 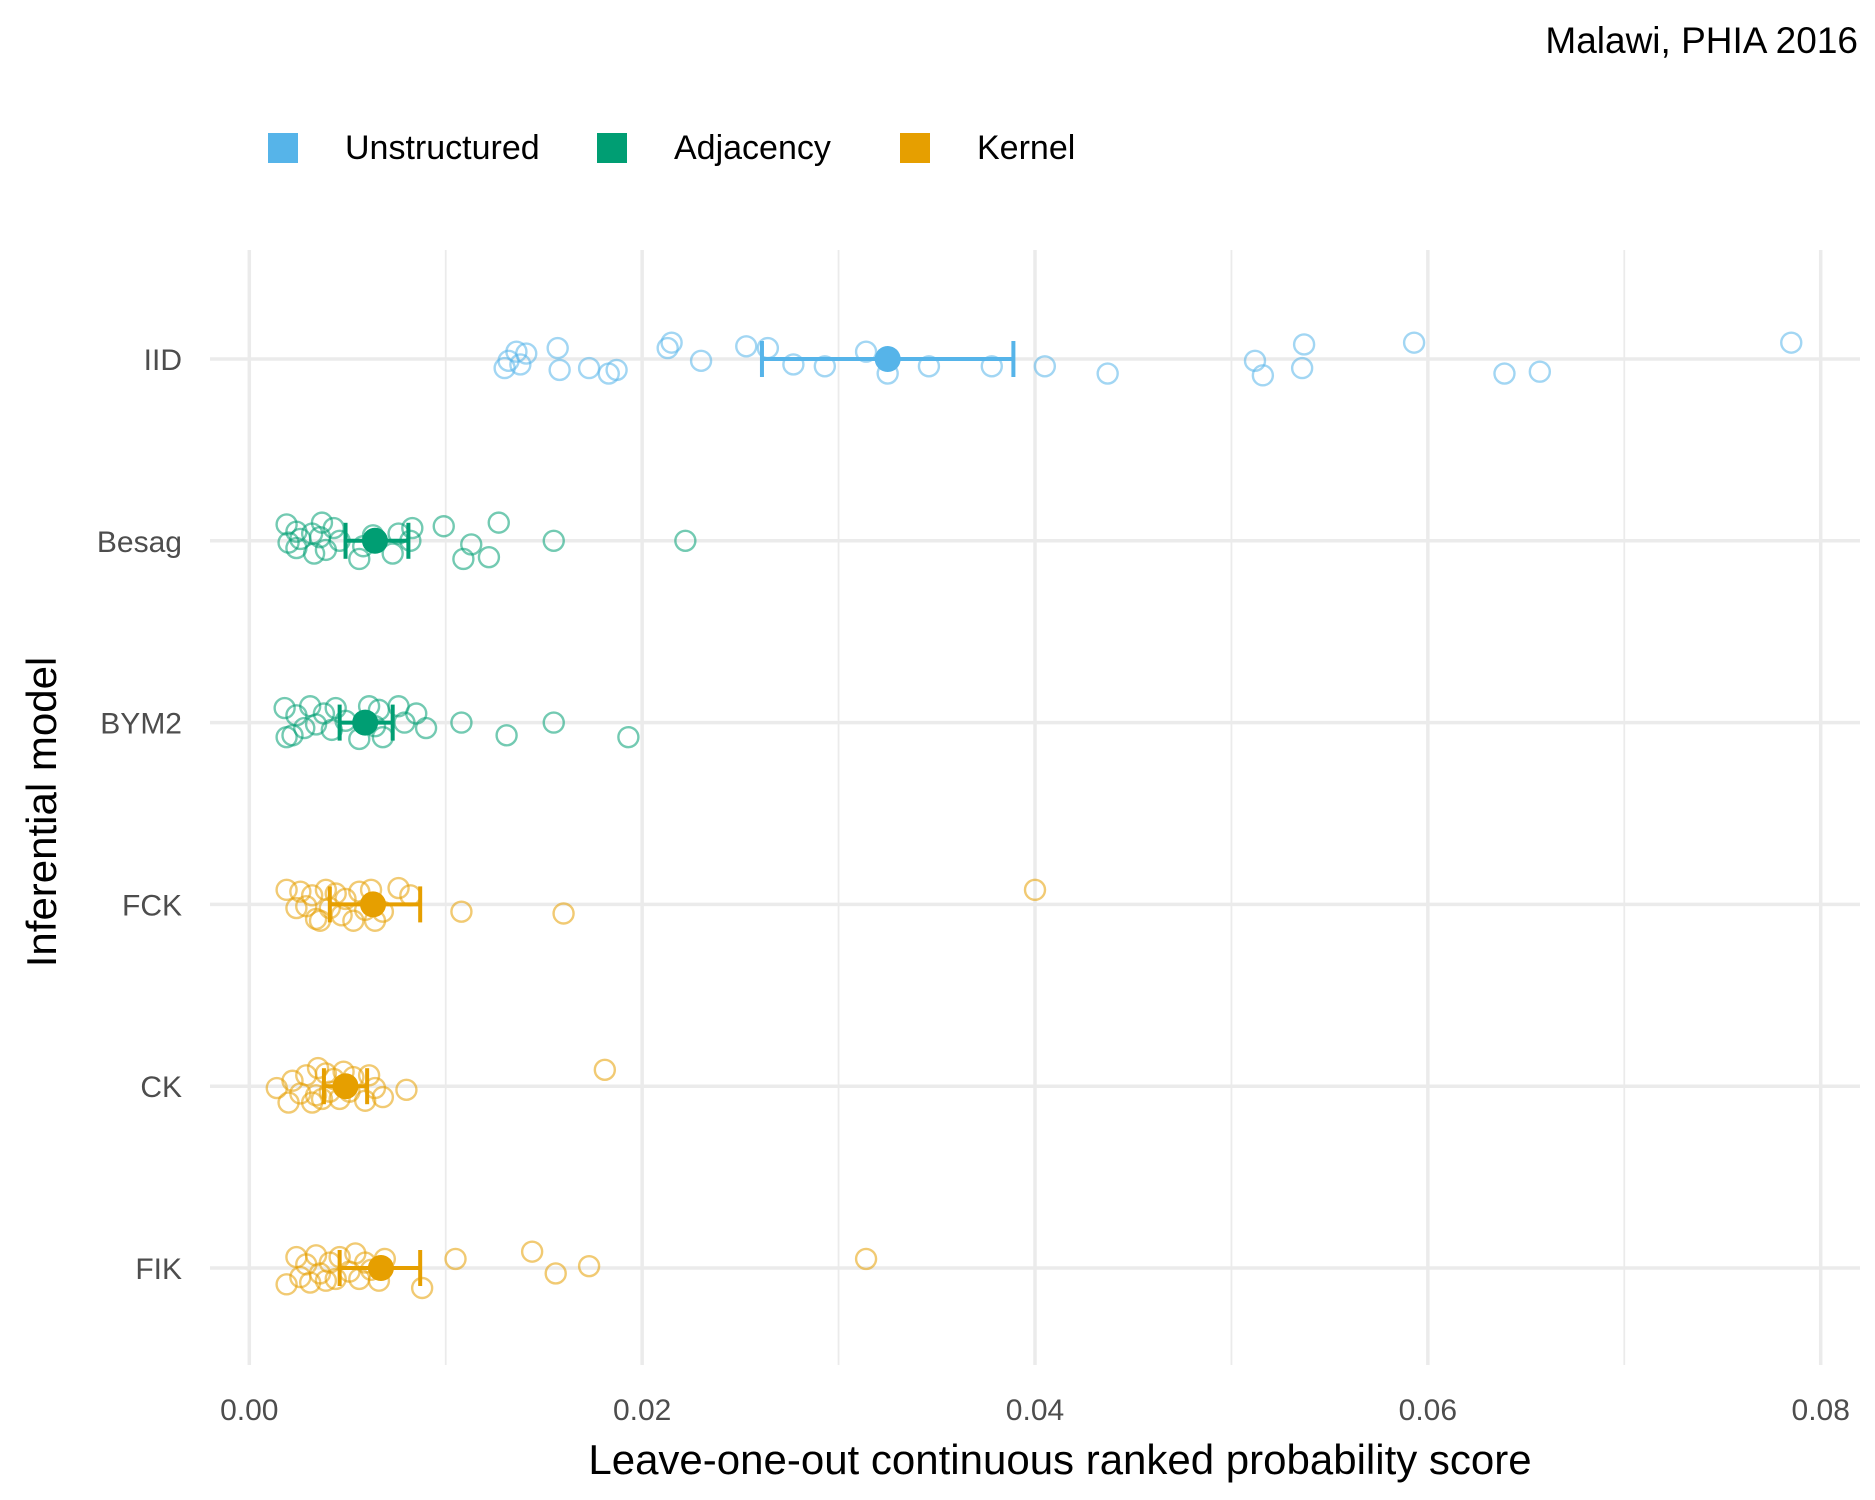 I want to click on y-tick-label-bym2: BYM2, so click(x=141, y=724).